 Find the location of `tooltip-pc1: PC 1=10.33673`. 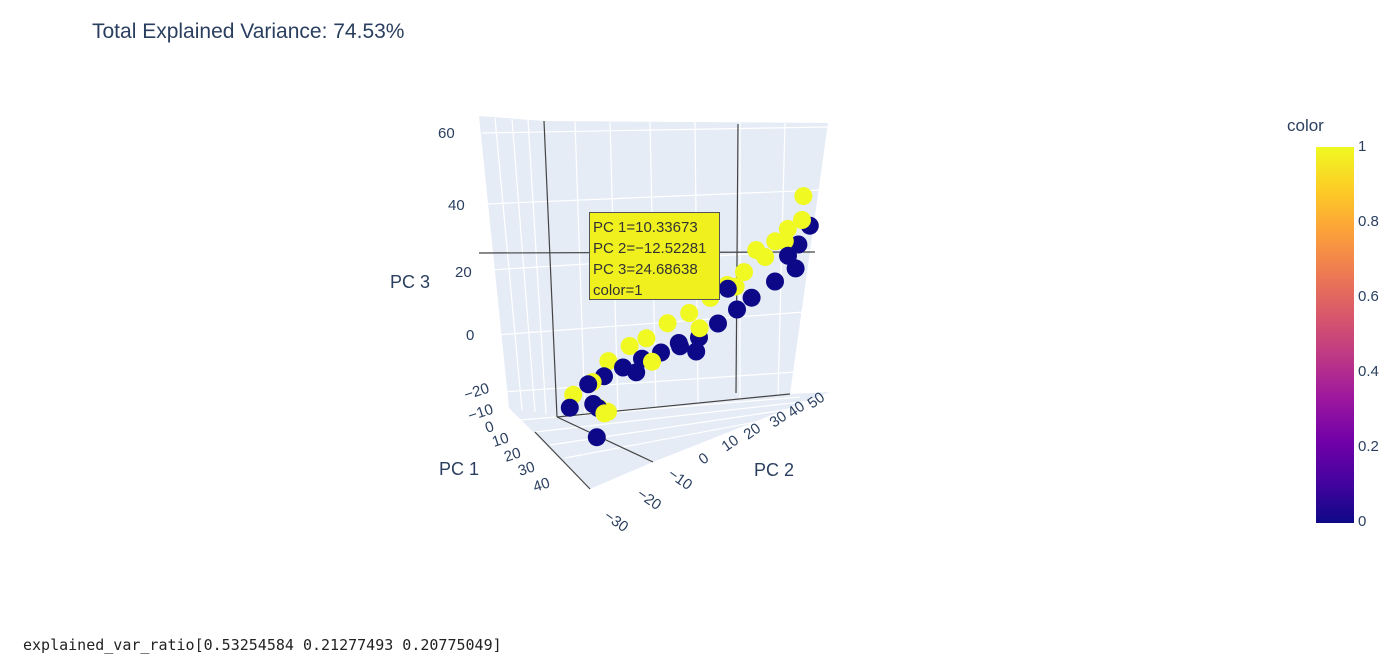

tooltip-pc1: PC 1=10.33673 is located at coordinates (645, 227).